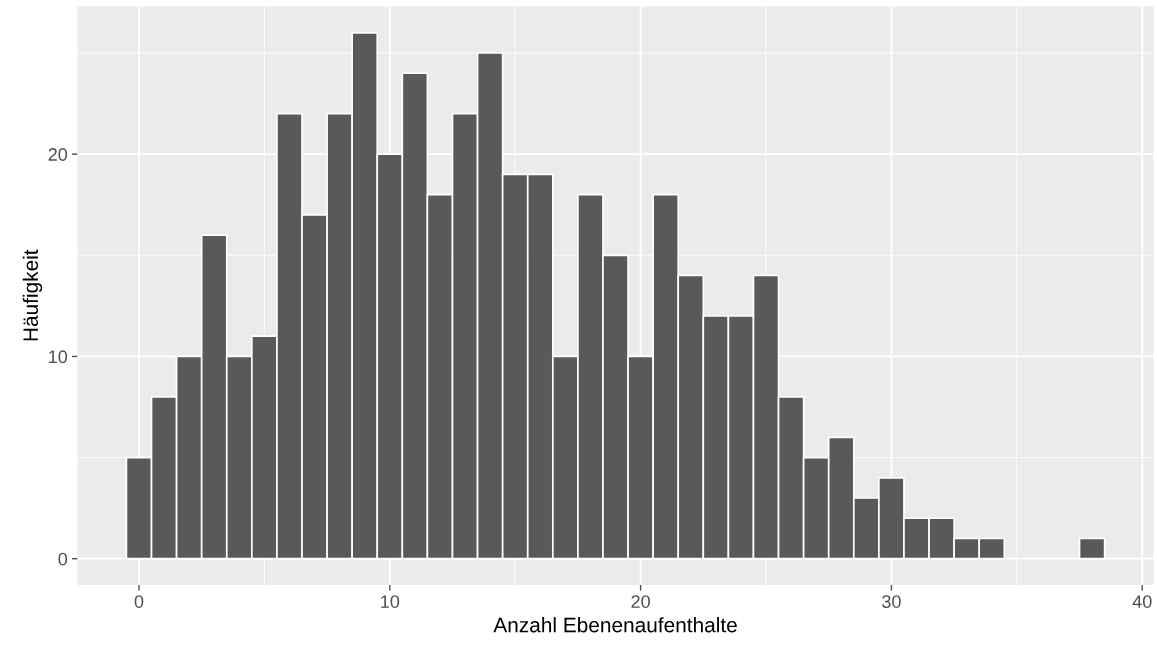 The height and width of the screenshot is (650, 1157). What do you see at coordinates (63, 559) in the screenshot?
I see `y-tick-label: 0` at bounding box center [63, 559].